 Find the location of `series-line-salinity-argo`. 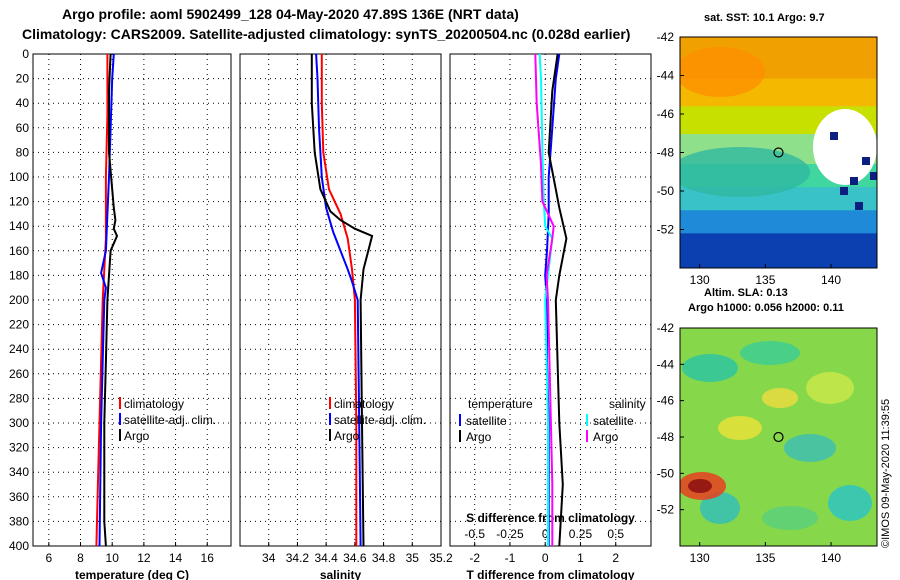

series-line-salinity-argo is located at coordinates (544, 299).